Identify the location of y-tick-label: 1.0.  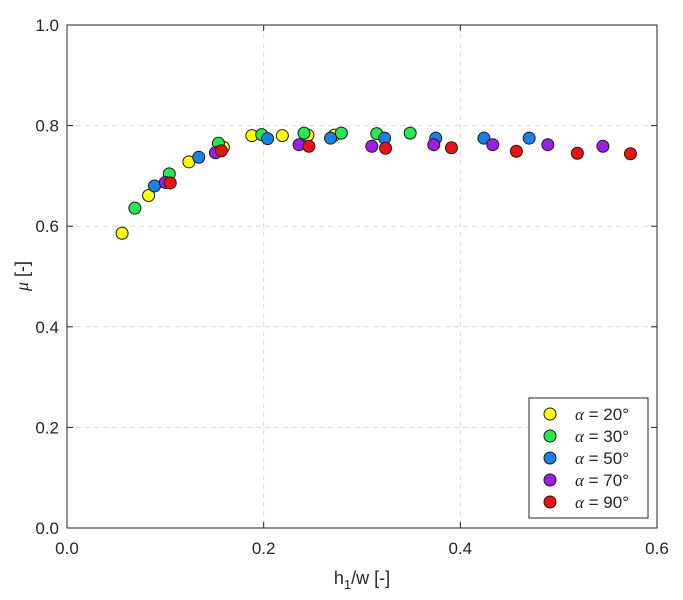
(47, 25).